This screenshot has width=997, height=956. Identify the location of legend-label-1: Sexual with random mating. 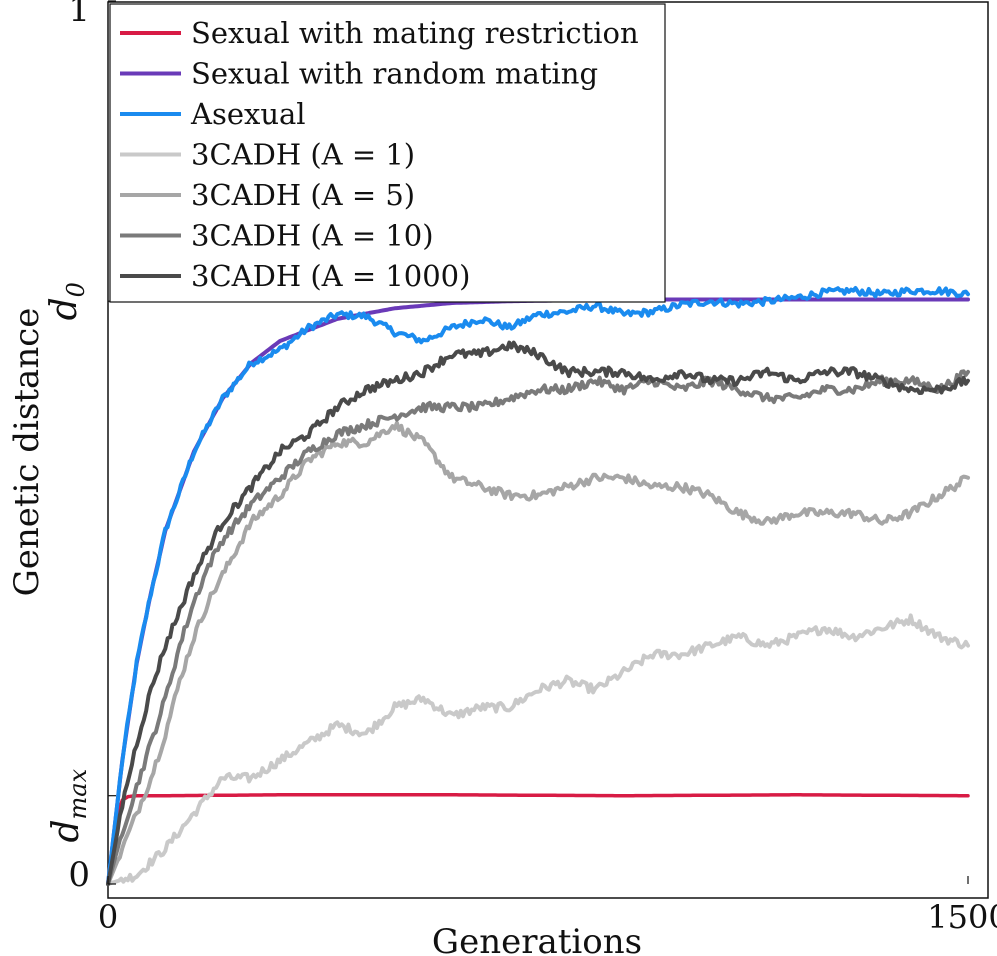
(394, 74).